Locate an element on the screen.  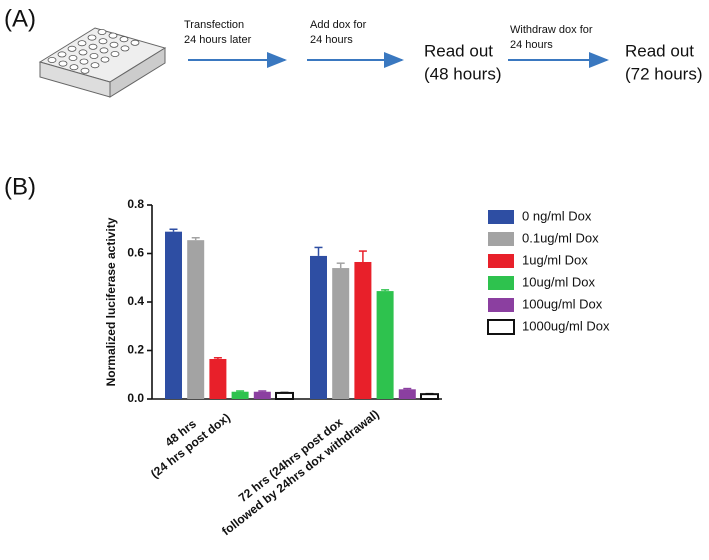
x-tick-label: followed by 24hrs dox withdrawal) is located at coordinates (300, 472).